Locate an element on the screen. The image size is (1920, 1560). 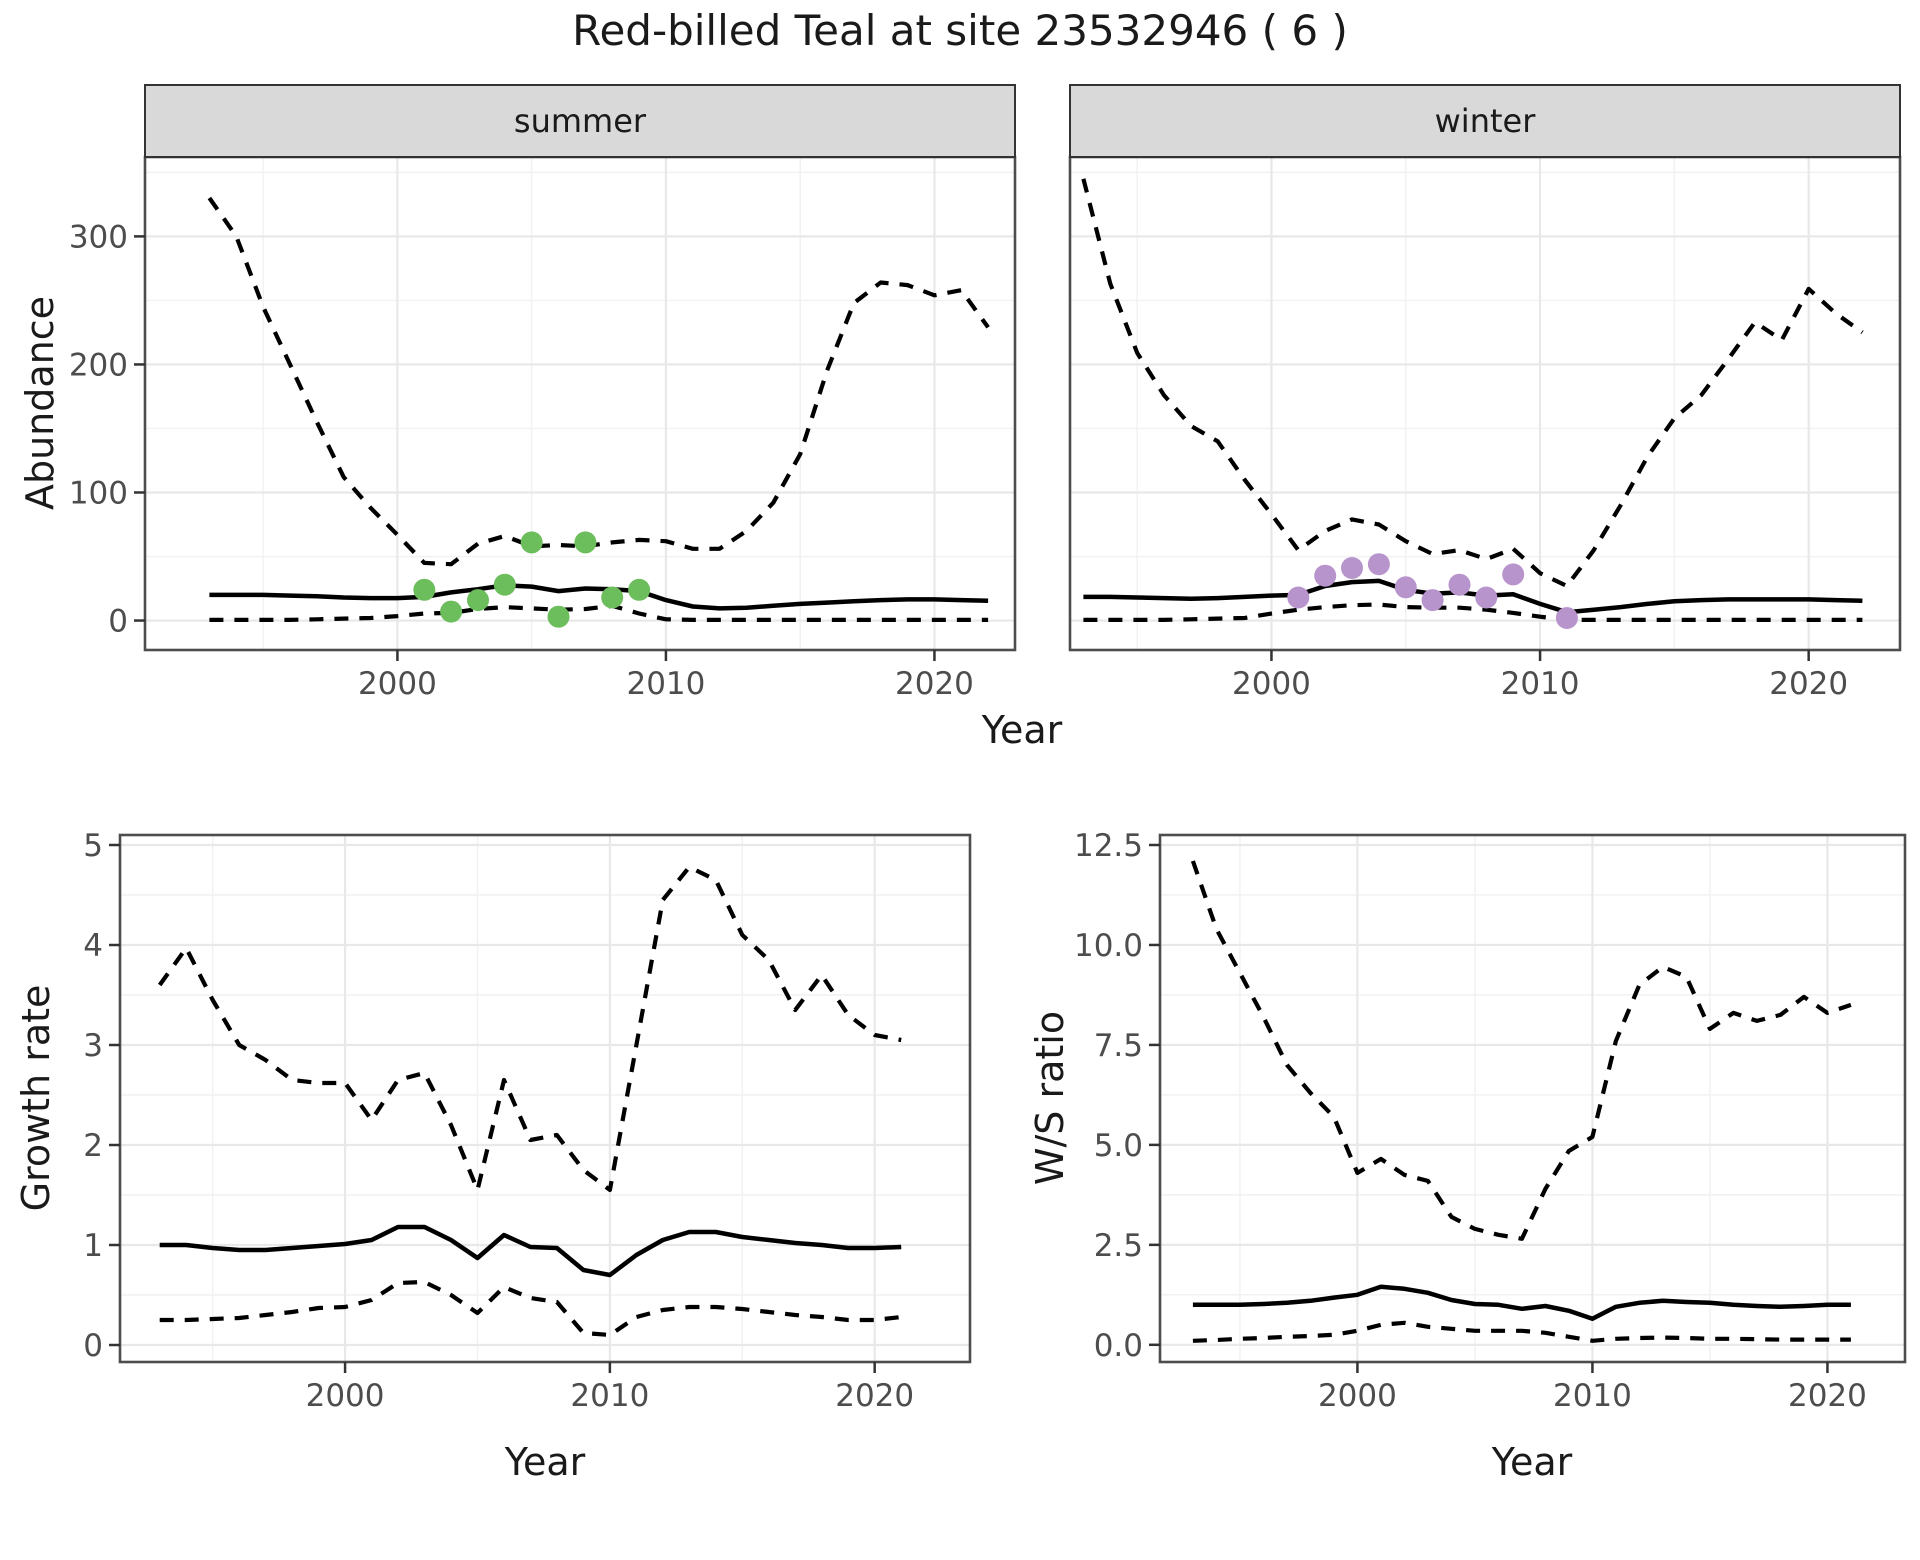
y-tick-label: 100 is located at coordinates (98, 493).